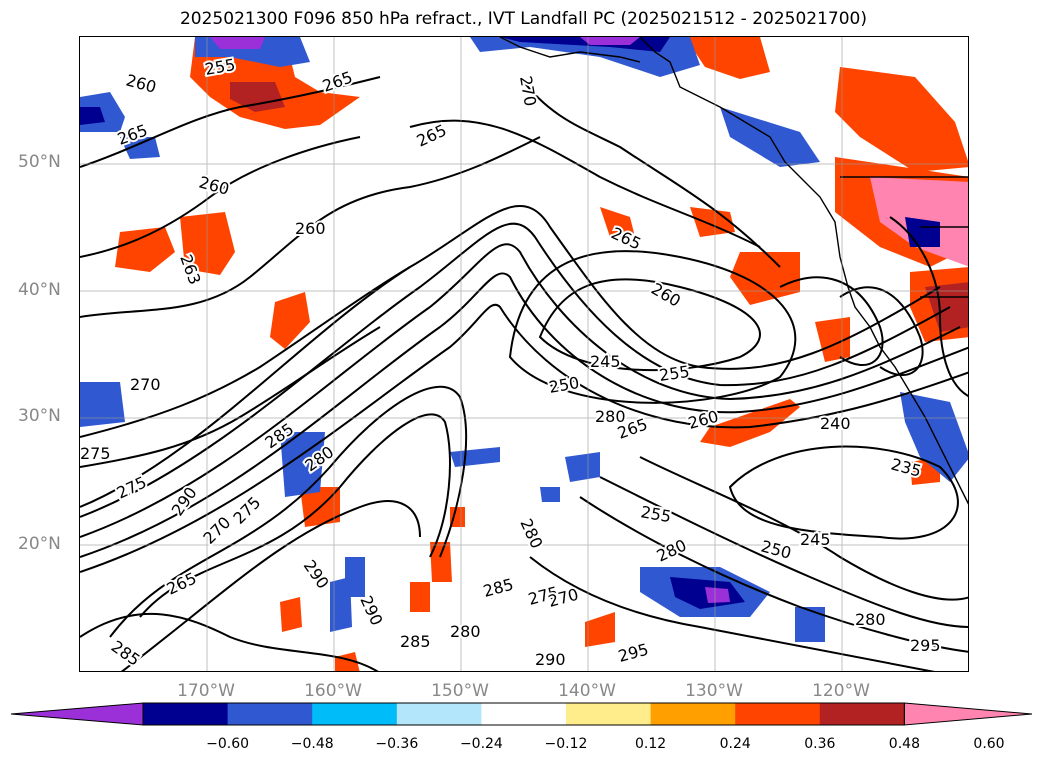 Image resolution: width=1047 pixels, height=765 pixels. I want to click on contour-label-halo: 240, so click(835, 423).